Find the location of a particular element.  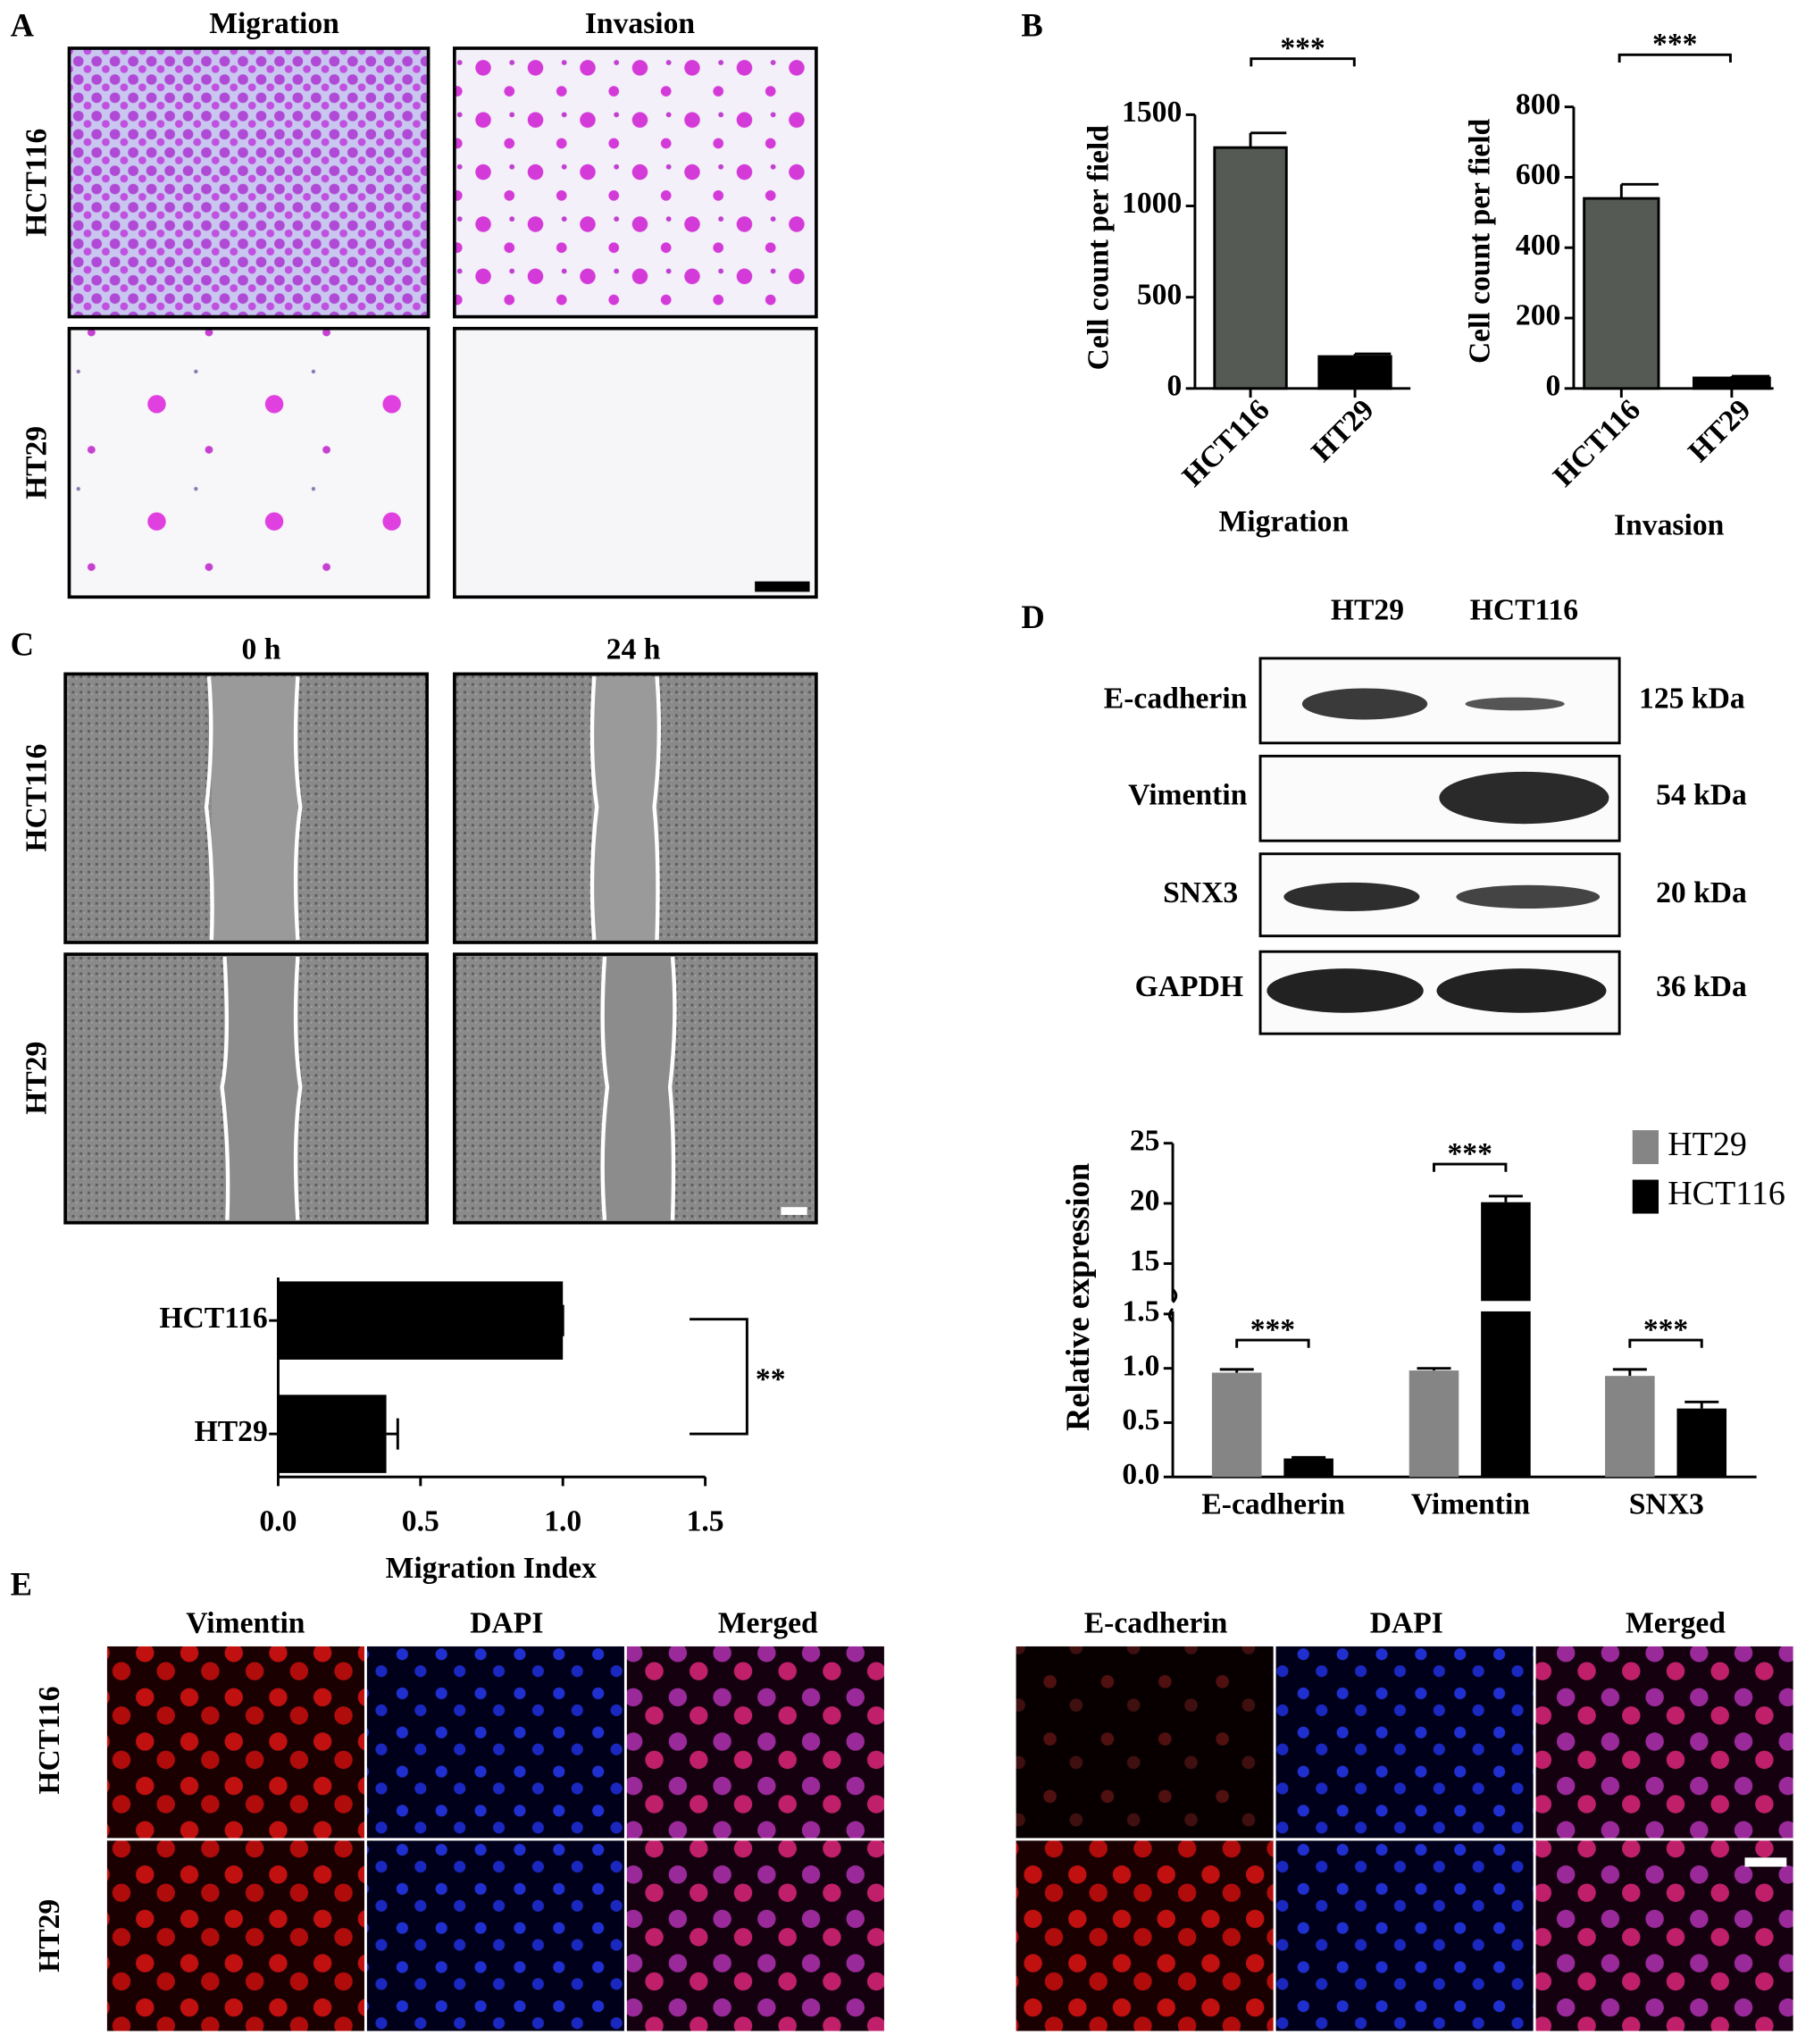

panel-label: E is located at coordinates (21, 1584).